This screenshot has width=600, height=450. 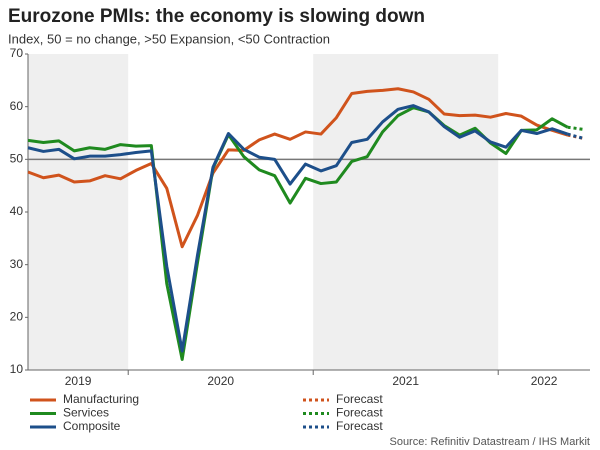 I want to click on year-band, so click(x=78, y=212).